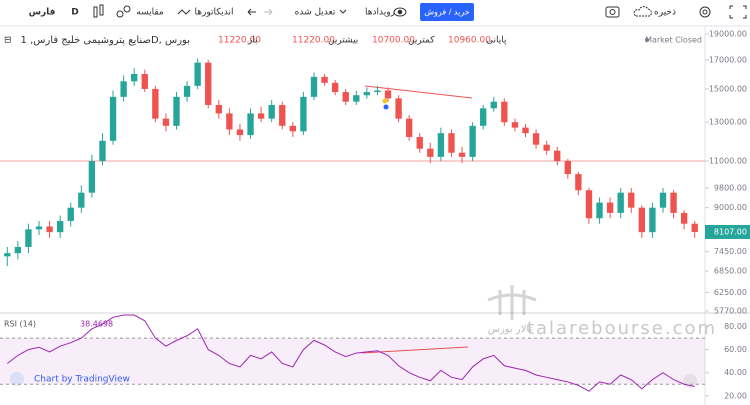 Image resolution: width=750 pixels, height=405 pixels. Describe the element at coordinates (622, 328) in the screenshot. I see `watermark: talarebourse.com` at that location.